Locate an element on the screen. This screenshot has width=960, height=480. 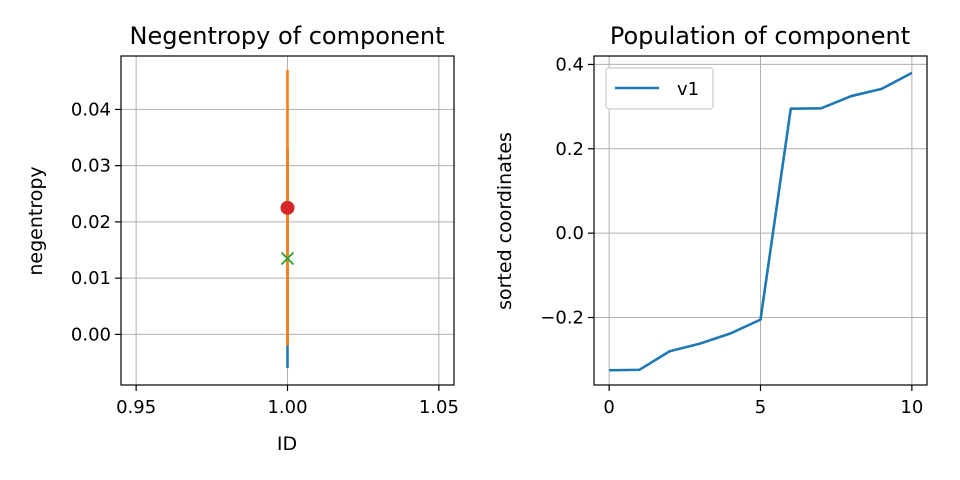
legend-frame is located at coordinates (659, 88).